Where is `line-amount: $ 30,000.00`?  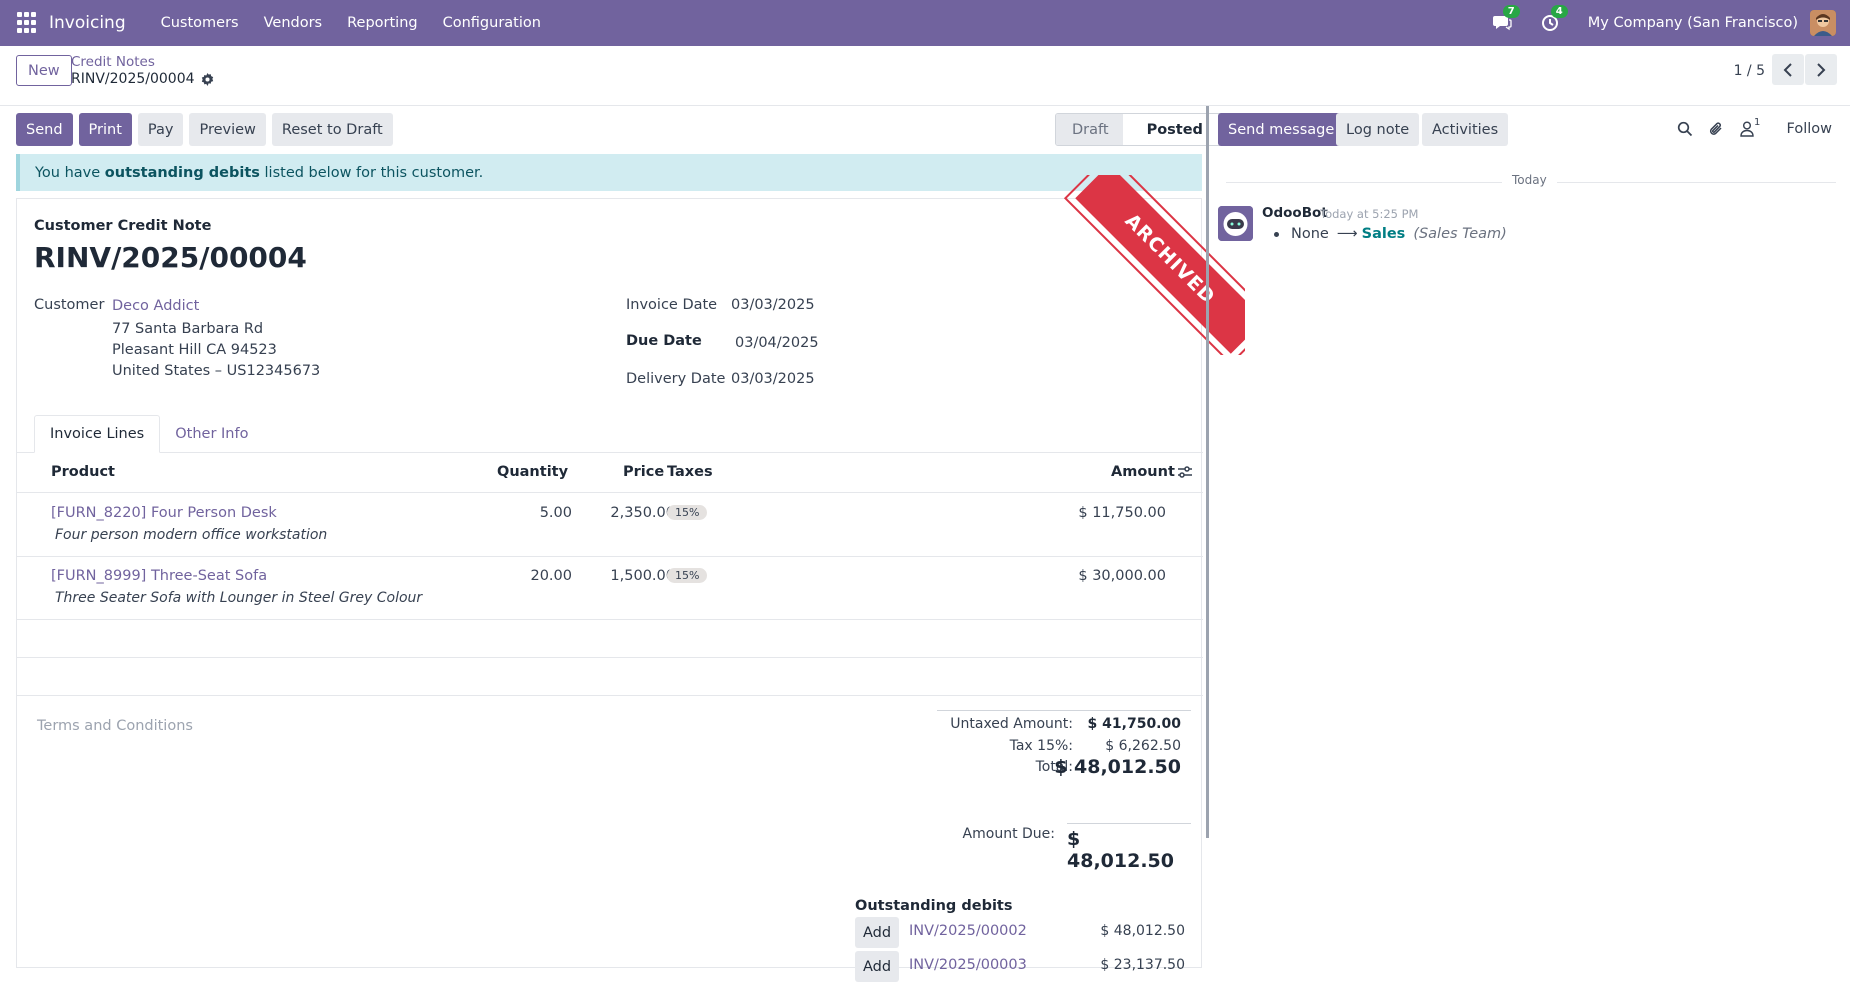 line-amount: $ 30,000.00 is located at coordinates (1122, 576).